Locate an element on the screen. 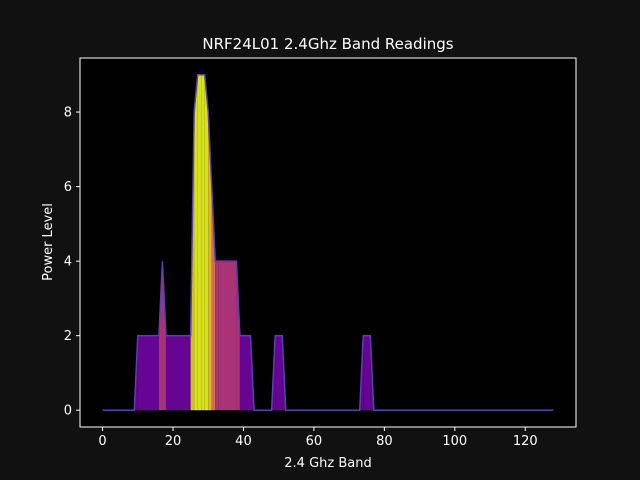 The height and width of the screenshot is (480, 640). x-tick-label: 0 is located at coordinates (102, 441).